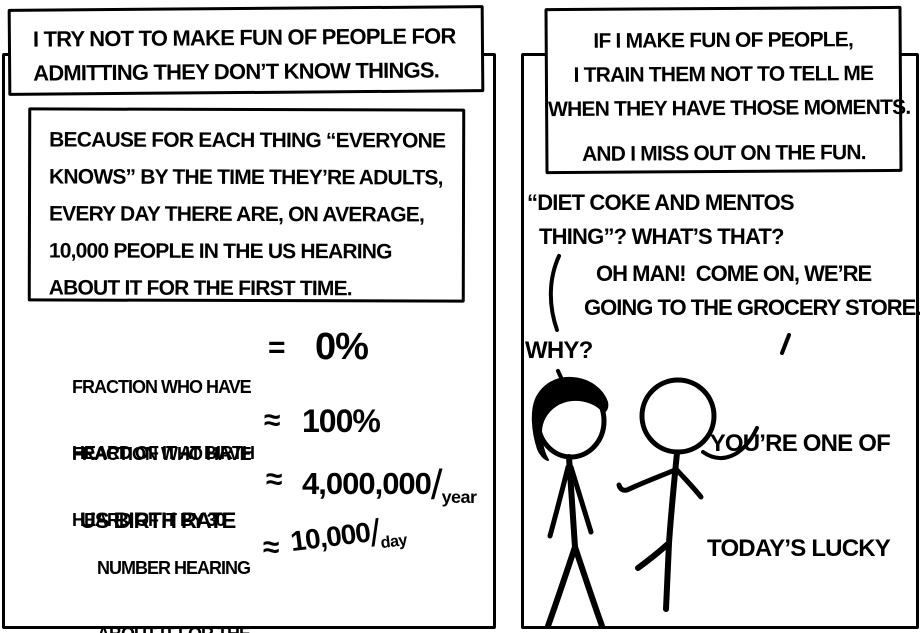 Image resolution: width=924 pixels, height=633 pixels. I want to click on dialogue-why: WHY?, so click(559, 350).